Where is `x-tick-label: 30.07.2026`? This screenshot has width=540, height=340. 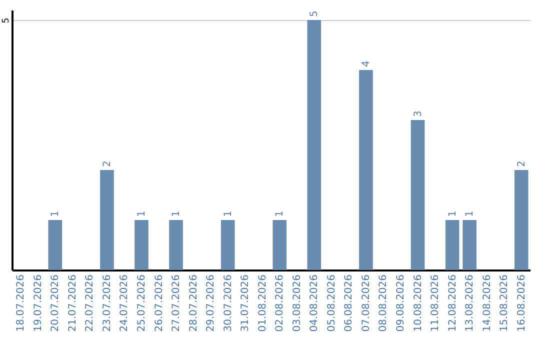 x-tick-label: 30.07.2026 is located at coordinates (228, 303).